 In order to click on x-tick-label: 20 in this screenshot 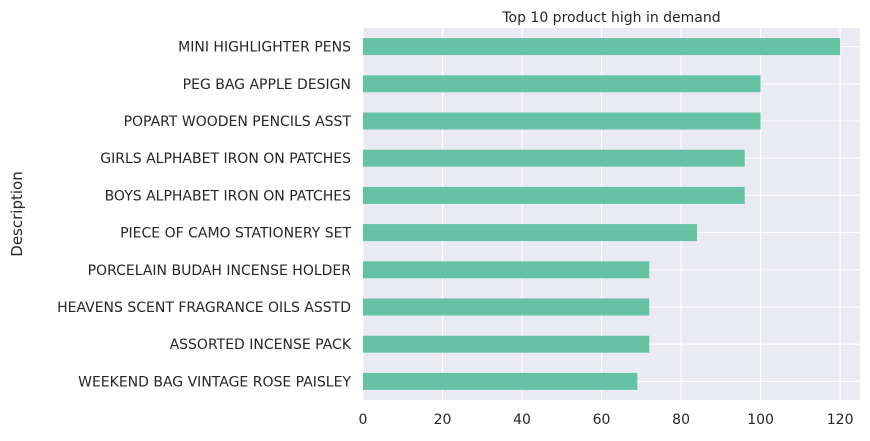, I will do `click(443, 420)`.